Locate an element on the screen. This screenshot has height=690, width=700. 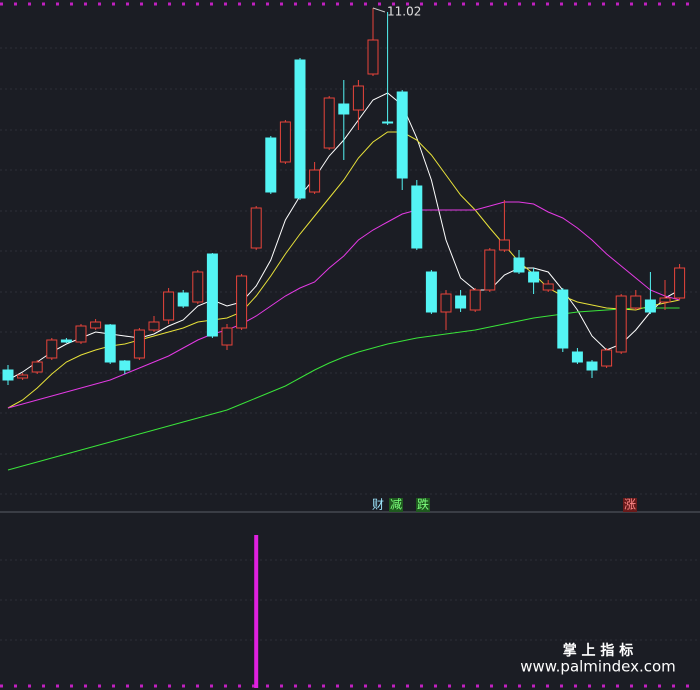
signal-label: 减 is located at coordinates (396, 505).